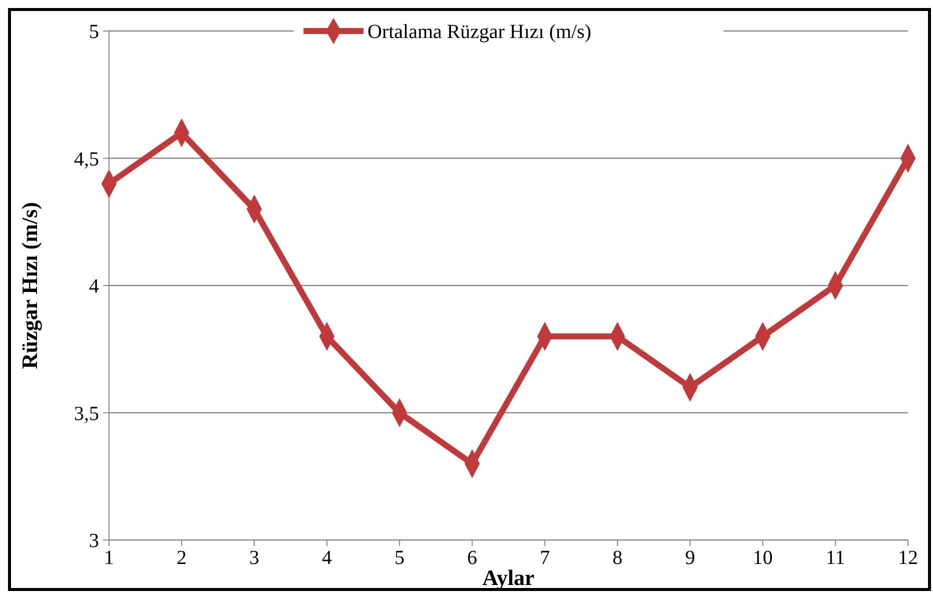  I want to click on x-tick-label: 10, so click(762, 558).